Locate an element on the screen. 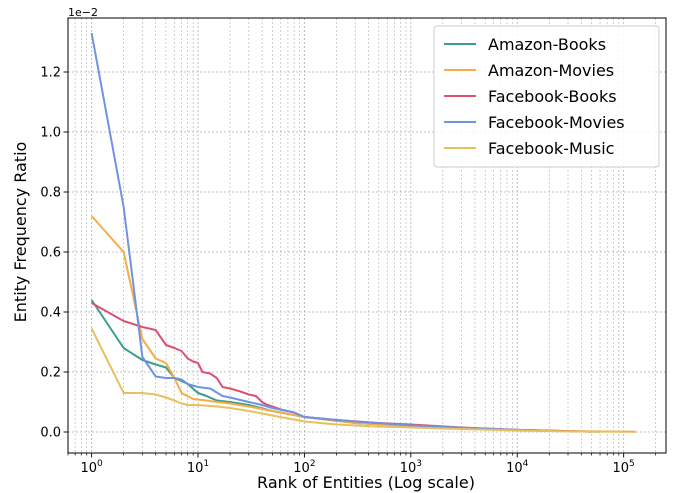 The width and height of the screenshot is (677, 493). y-axis-label: Entity Frequency Ratio is located at coordinates (20, 232).